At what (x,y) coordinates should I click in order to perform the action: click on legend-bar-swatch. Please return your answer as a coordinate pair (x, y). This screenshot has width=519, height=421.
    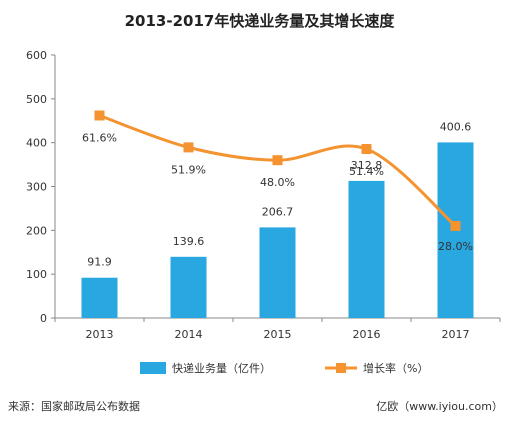
    Looking at the image, I should click on (153, 368).